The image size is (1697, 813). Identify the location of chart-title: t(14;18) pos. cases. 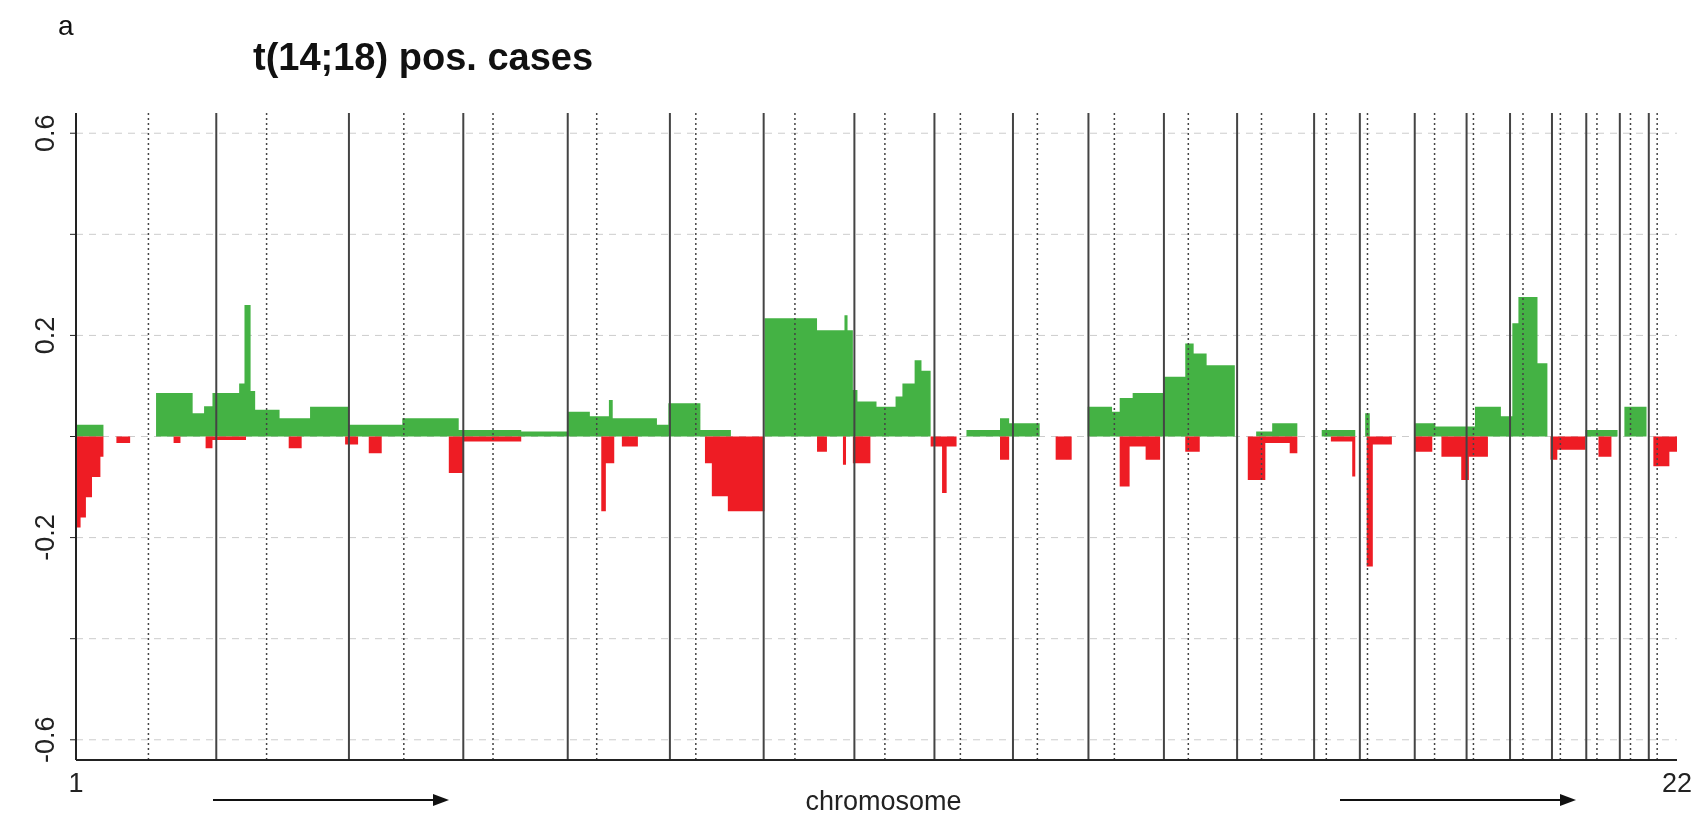
(423, 57).